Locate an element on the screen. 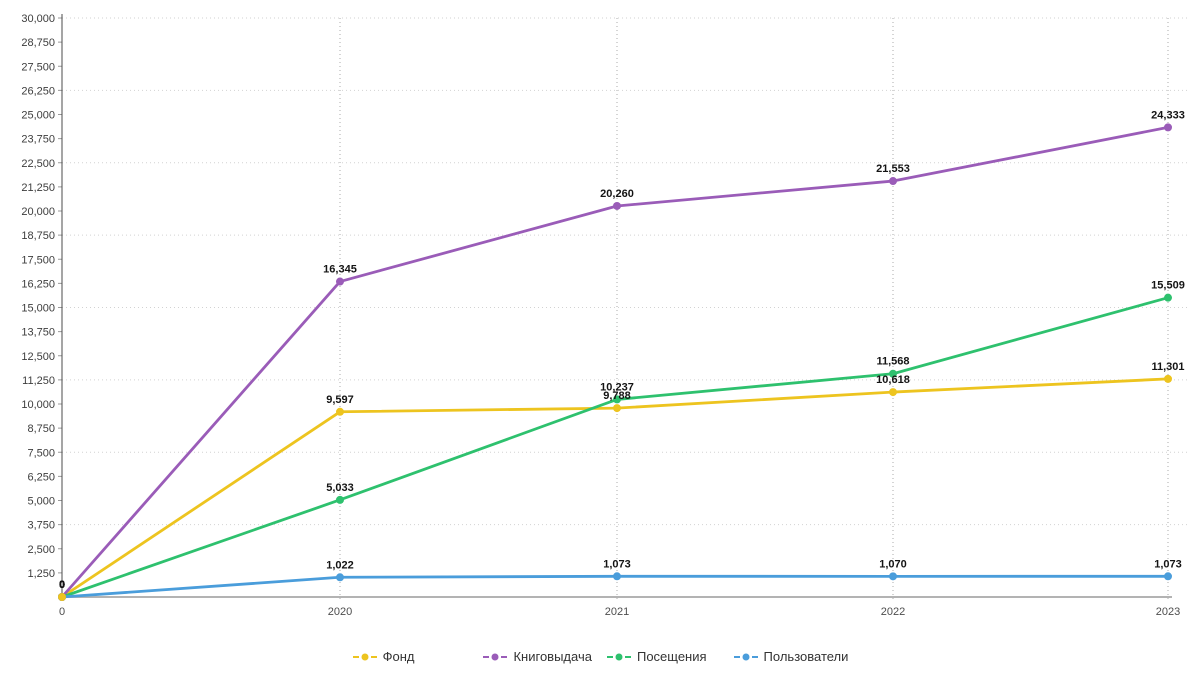 This screenshot has height=700, width=1200. y-tick-label: 17,500 is located at coordinates (38, 260).